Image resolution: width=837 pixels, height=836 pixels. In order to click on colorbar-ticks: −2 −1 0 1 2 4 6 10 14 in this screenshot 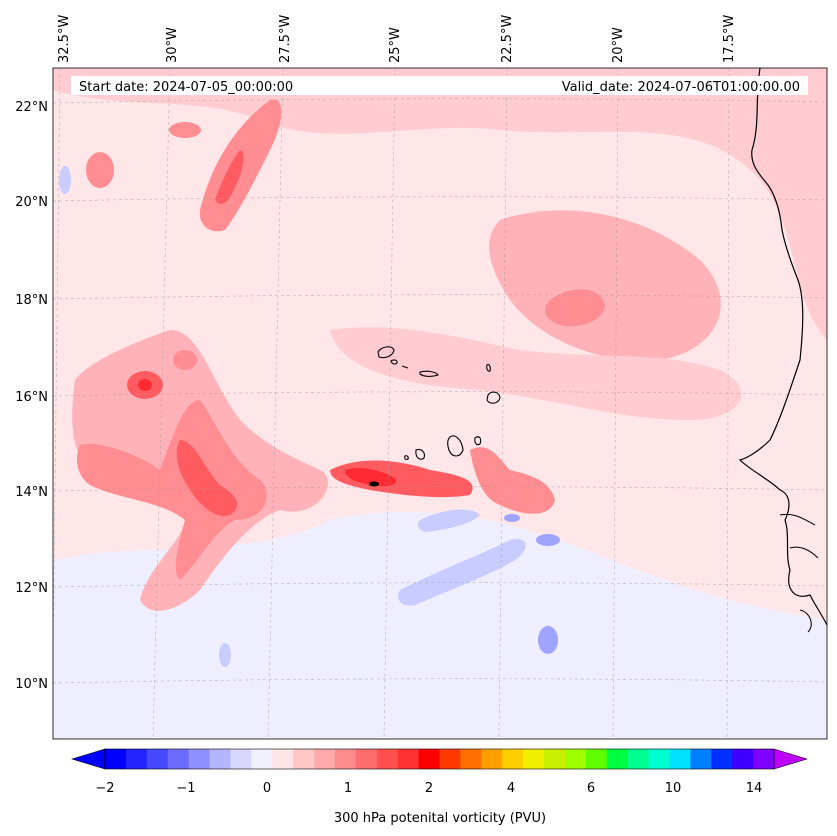, I will do `click(428, 788)`.